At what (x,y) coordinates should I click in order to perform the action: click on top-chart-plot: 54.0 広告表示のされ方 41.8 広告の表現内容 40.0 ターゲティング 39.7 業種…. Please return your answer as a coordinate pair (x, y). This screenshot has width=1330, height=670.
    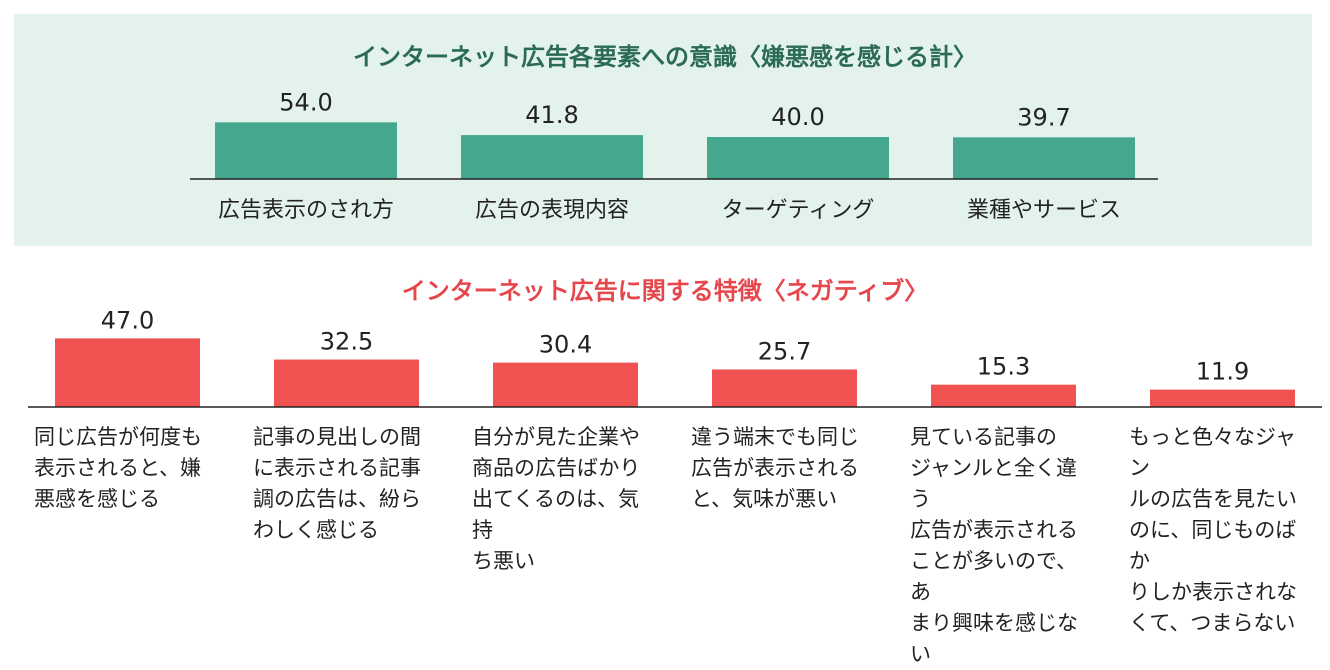
    Looking at the image, I should click on (674, 155).